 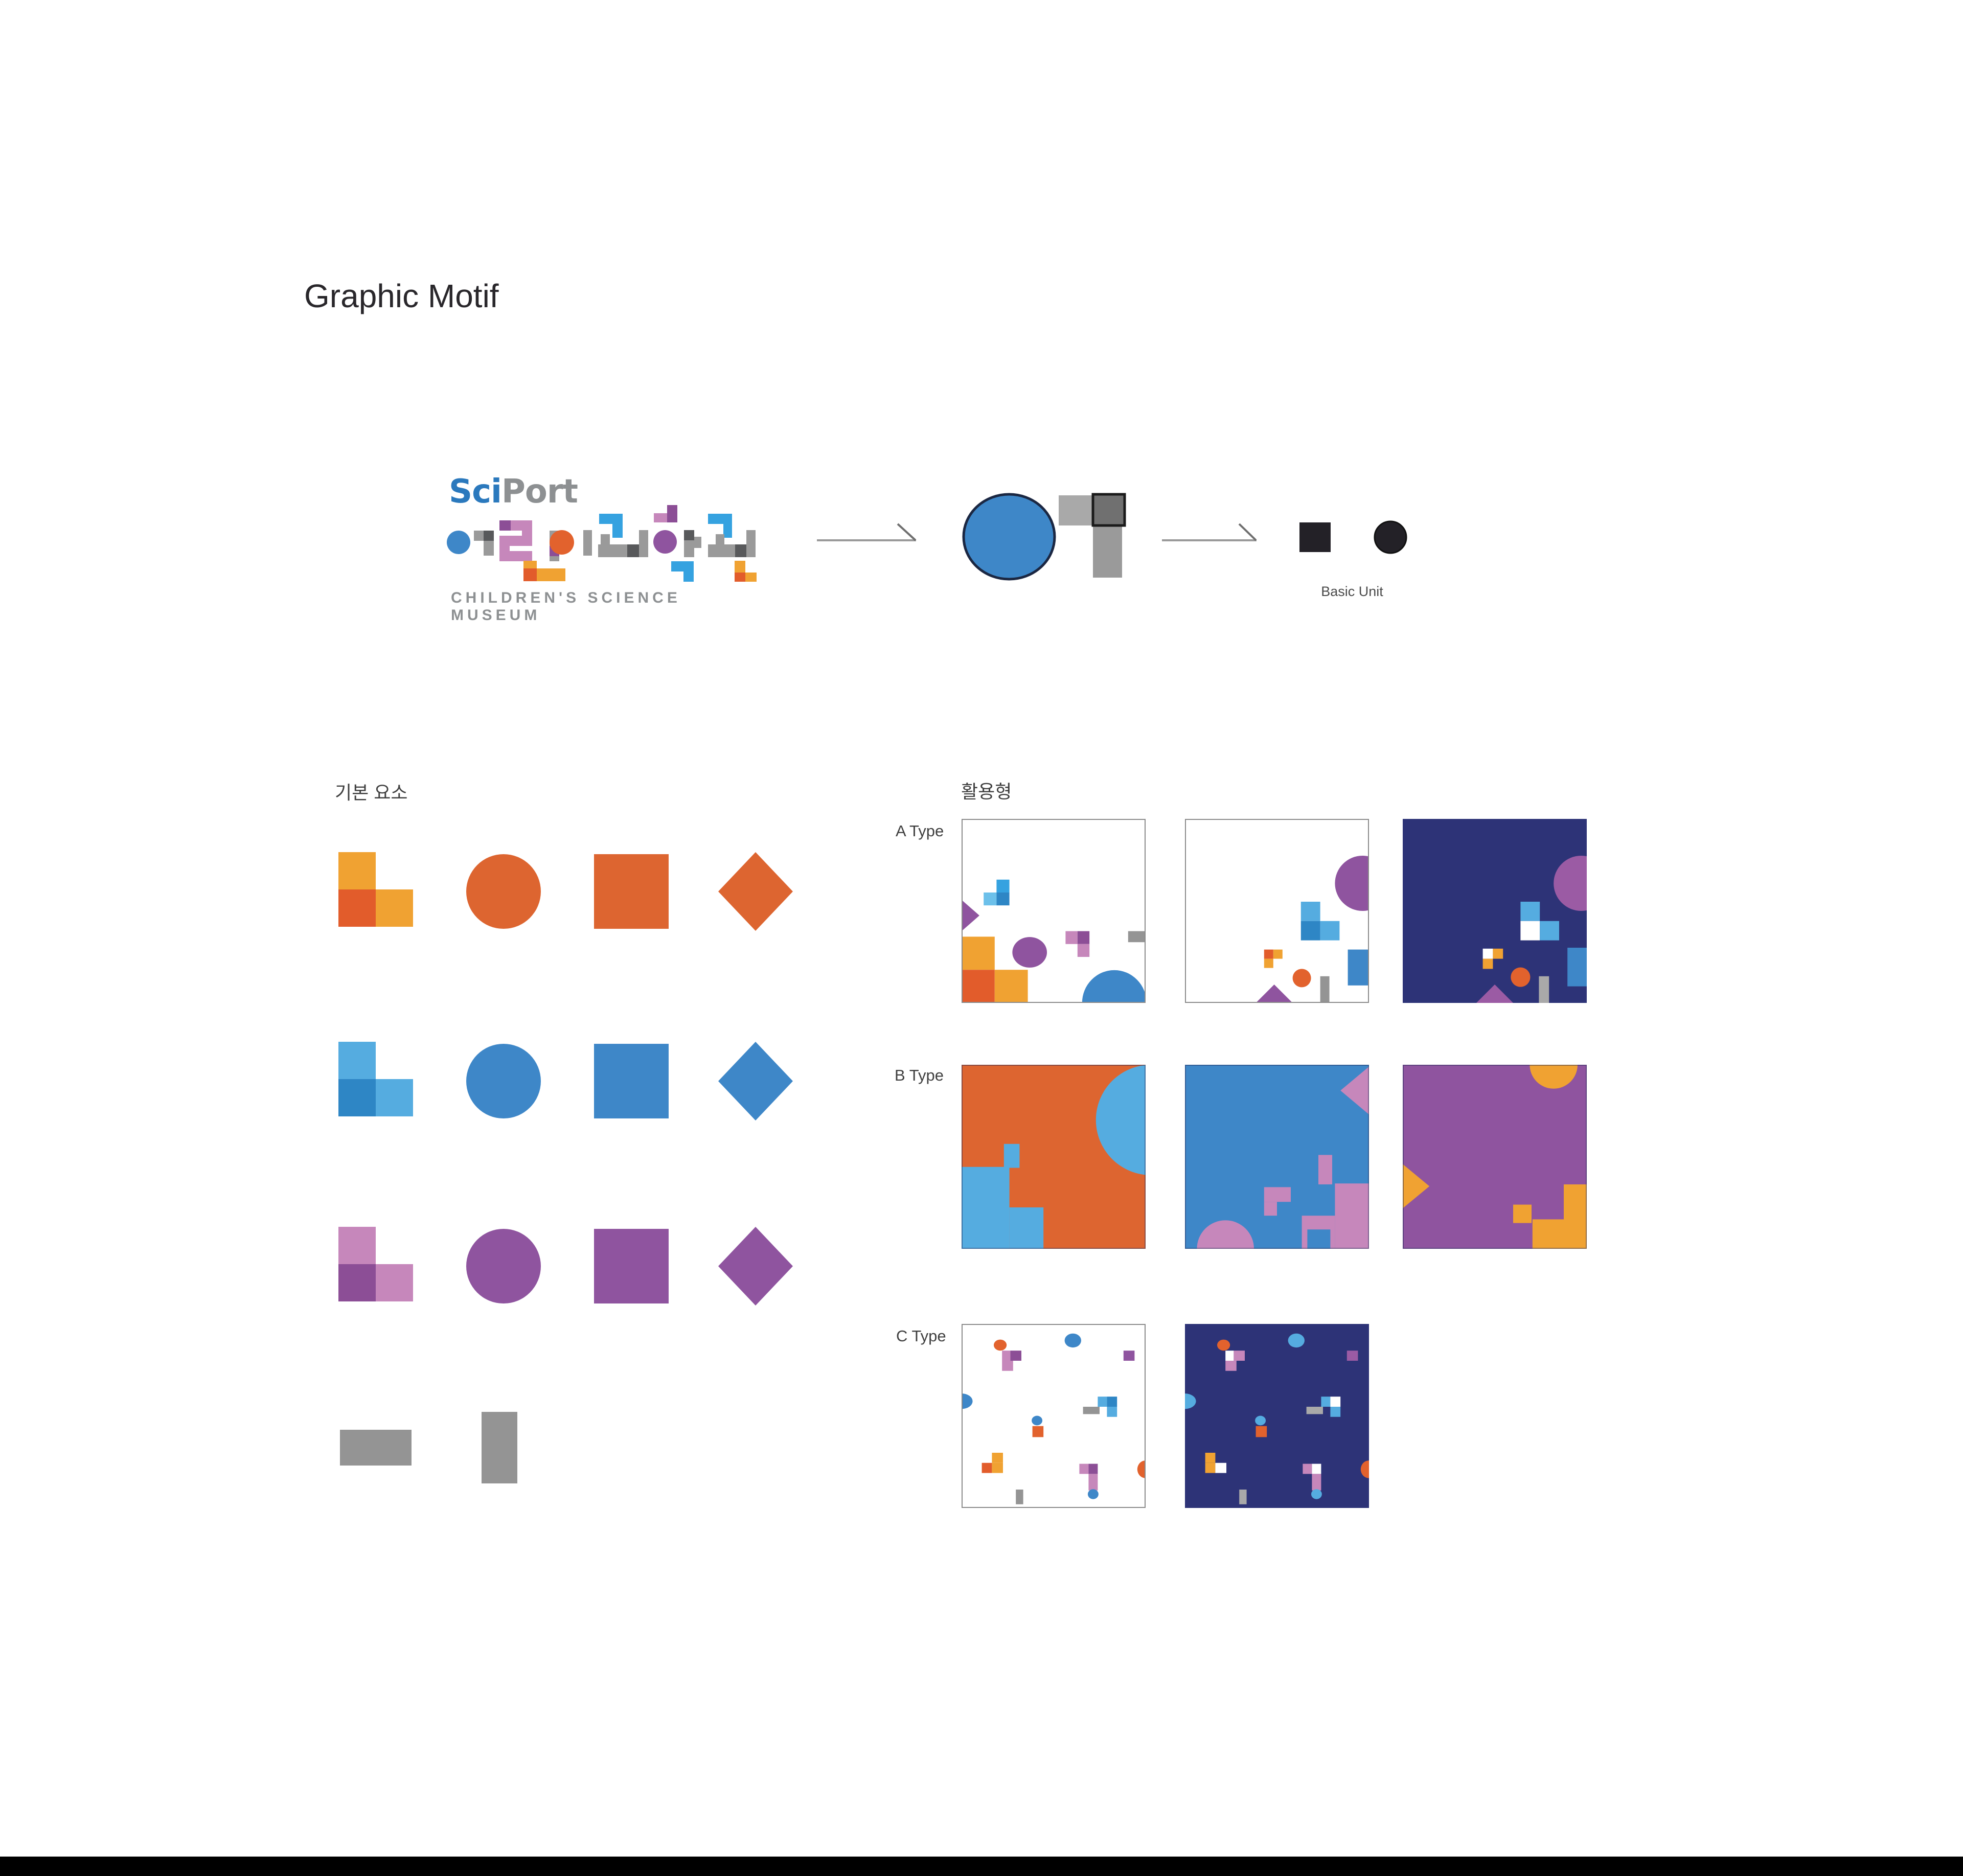 I want to click on blue-circle, so click(x=504, y=1081).